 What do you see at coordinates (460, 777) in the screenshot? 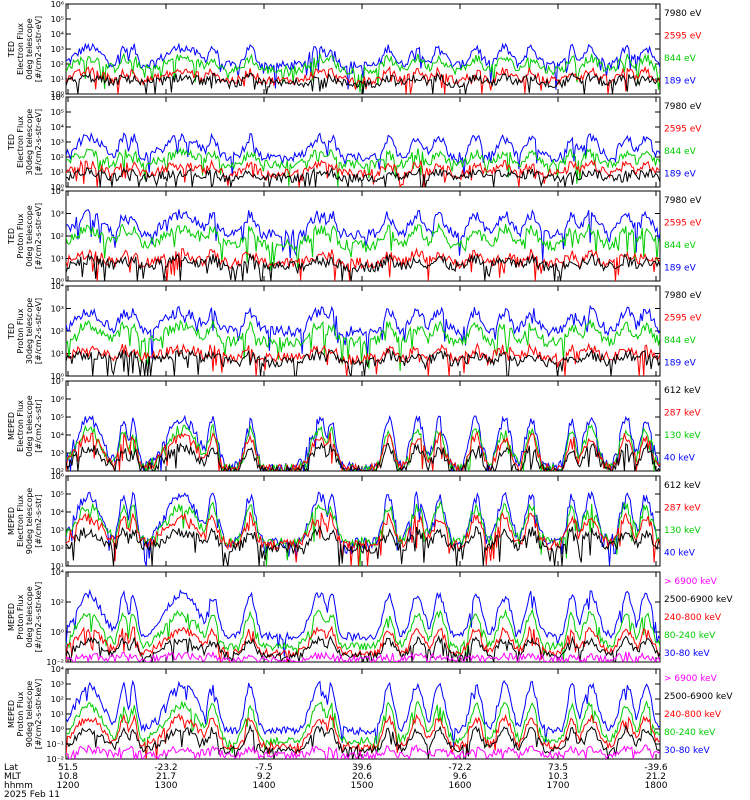
I see `footer-mlt: 9.6` at bounding box center [460, 777].